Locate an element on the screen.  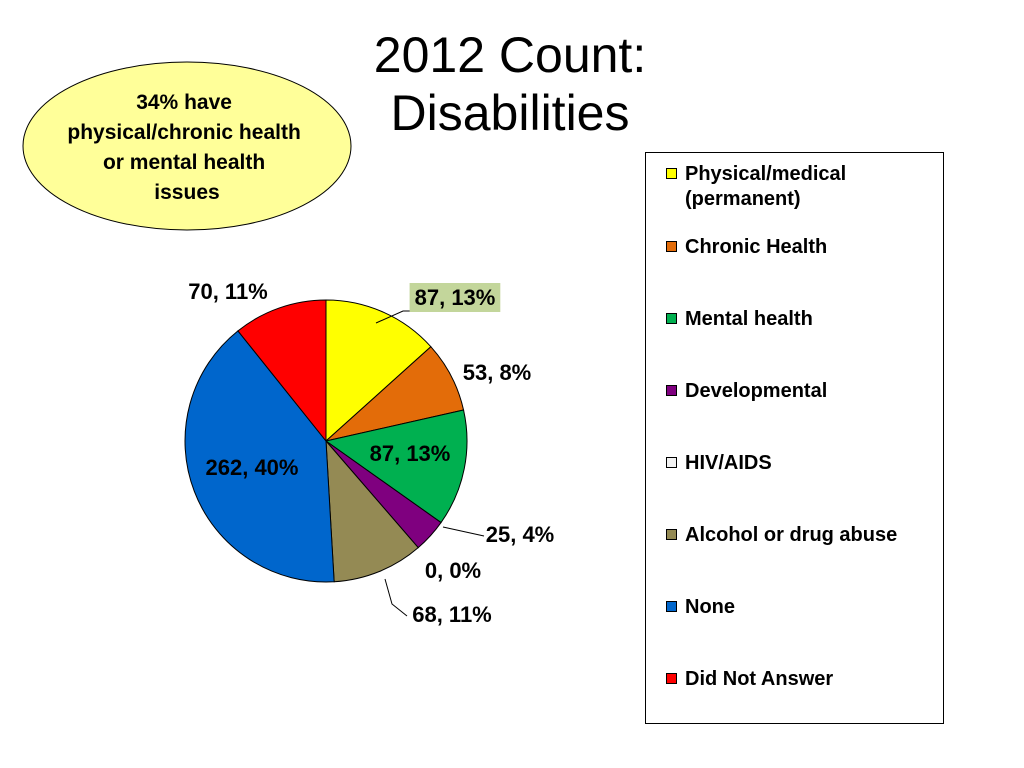
callout-line-2: physical/chronic health is located at coordinates (183, 132).